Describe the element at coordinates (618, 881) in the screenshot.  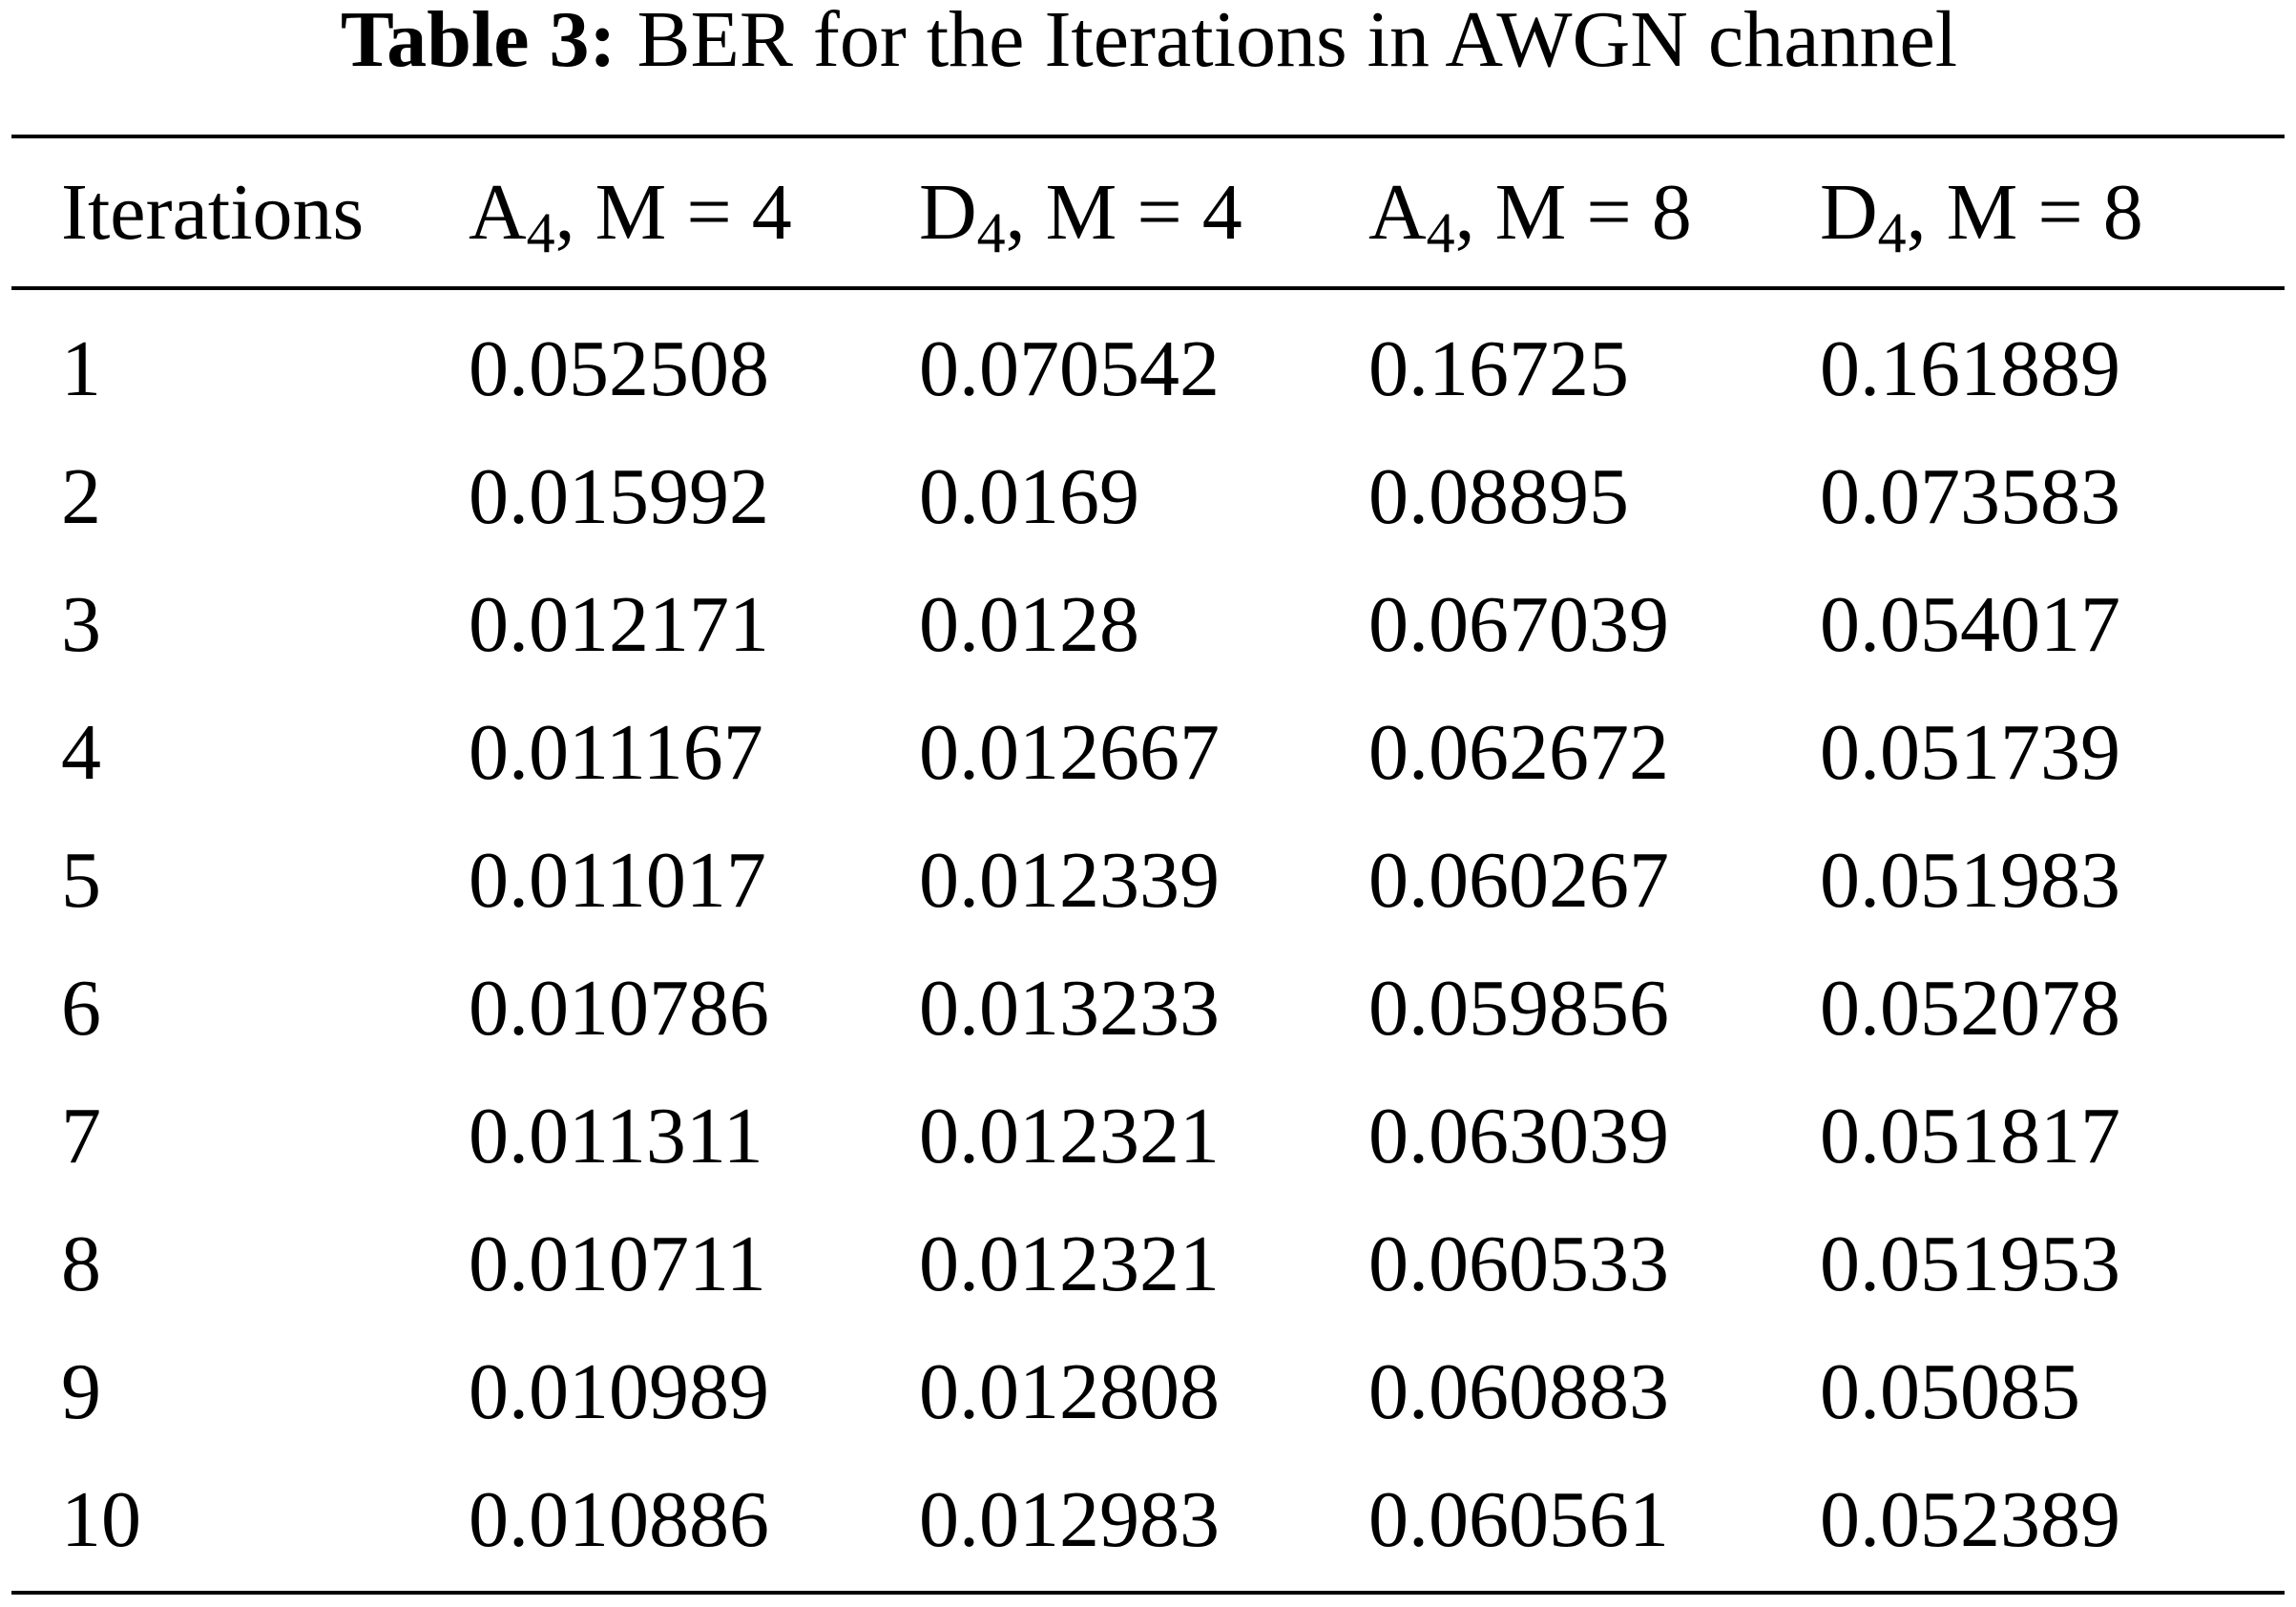
I see `ber-cell: 0.011017` at that location.